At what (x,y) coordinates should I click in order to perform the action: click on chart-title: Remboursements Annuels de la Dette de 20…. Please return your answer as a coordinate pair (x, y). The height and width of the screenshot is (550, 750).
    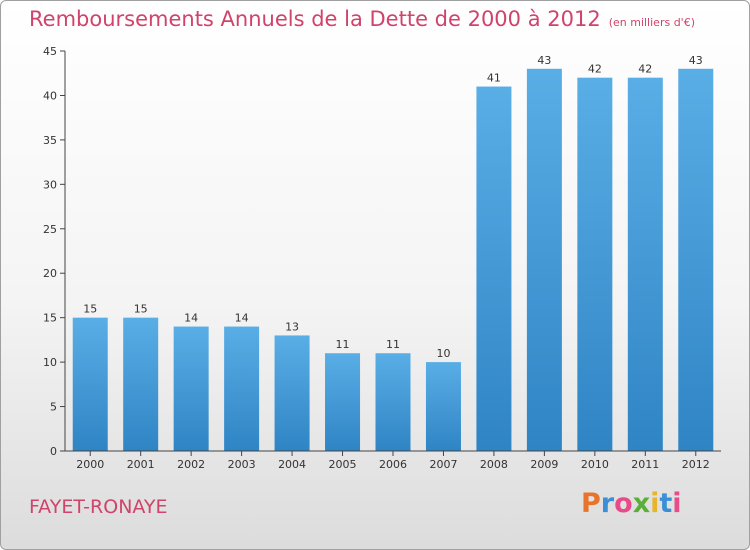
    Looking at the image, I should click on (362, 19).